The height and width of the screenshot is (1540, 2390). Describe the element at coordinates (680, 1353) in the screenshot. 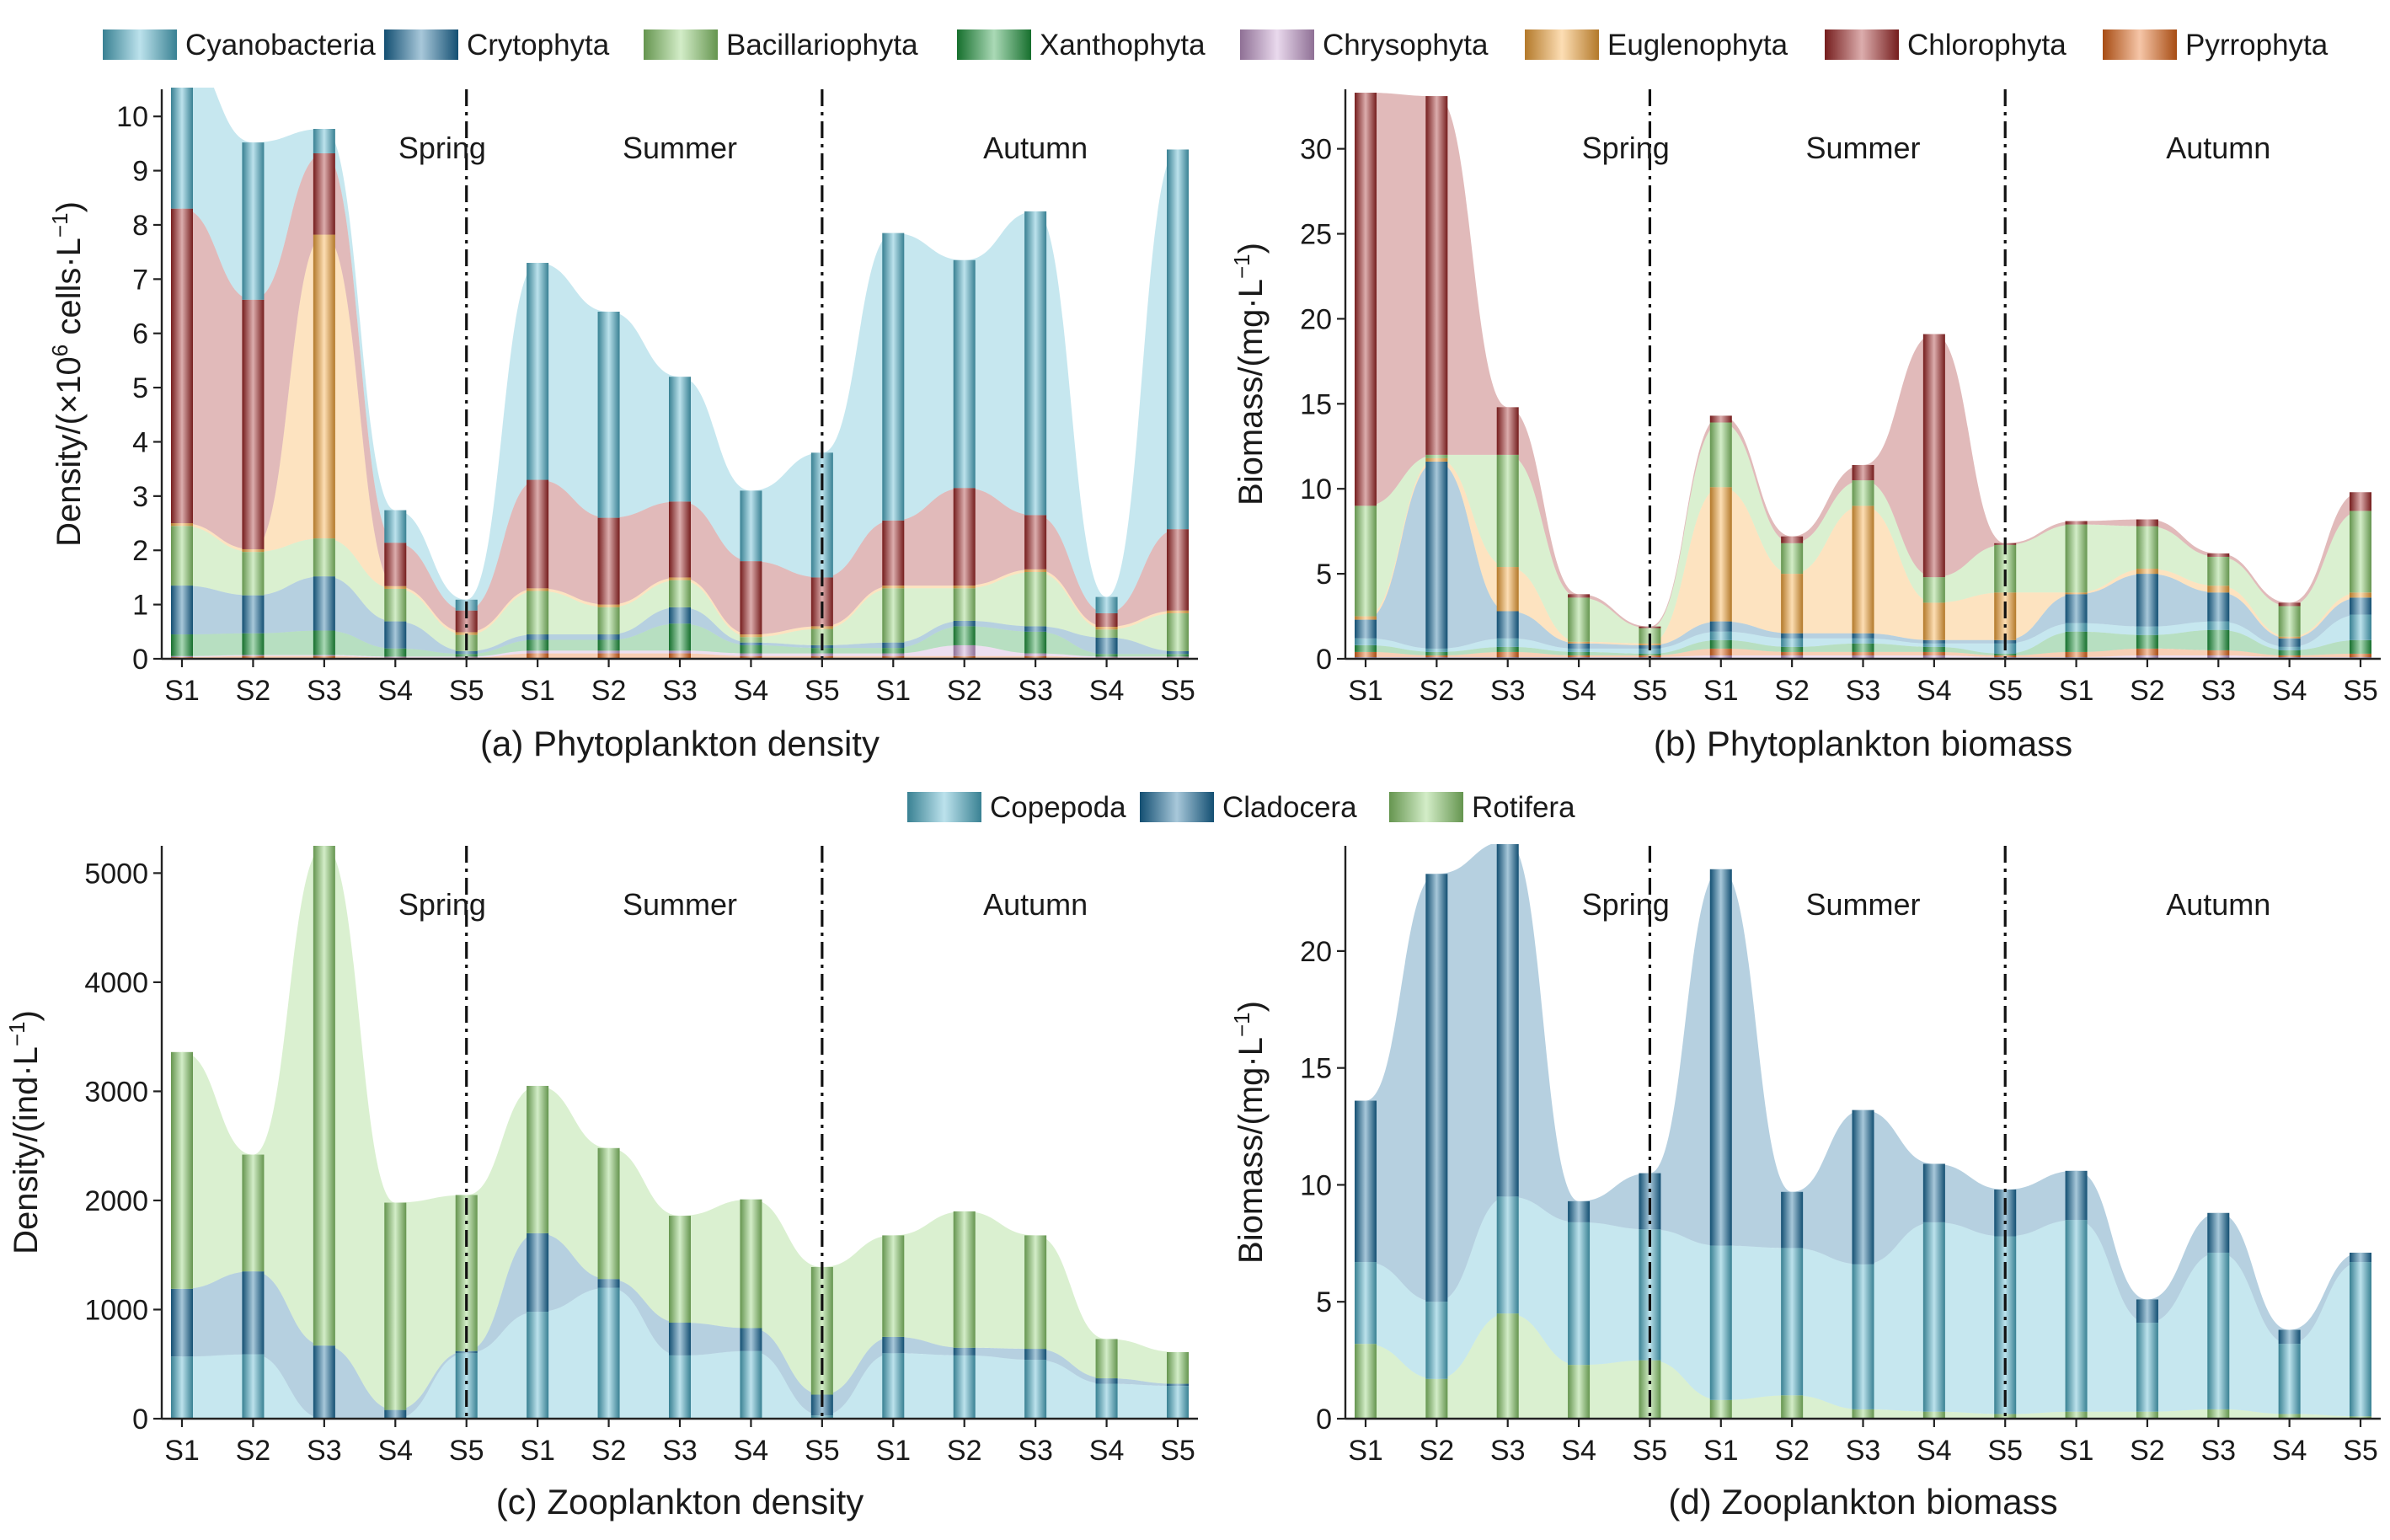

I see `band-copepoda` at that location.